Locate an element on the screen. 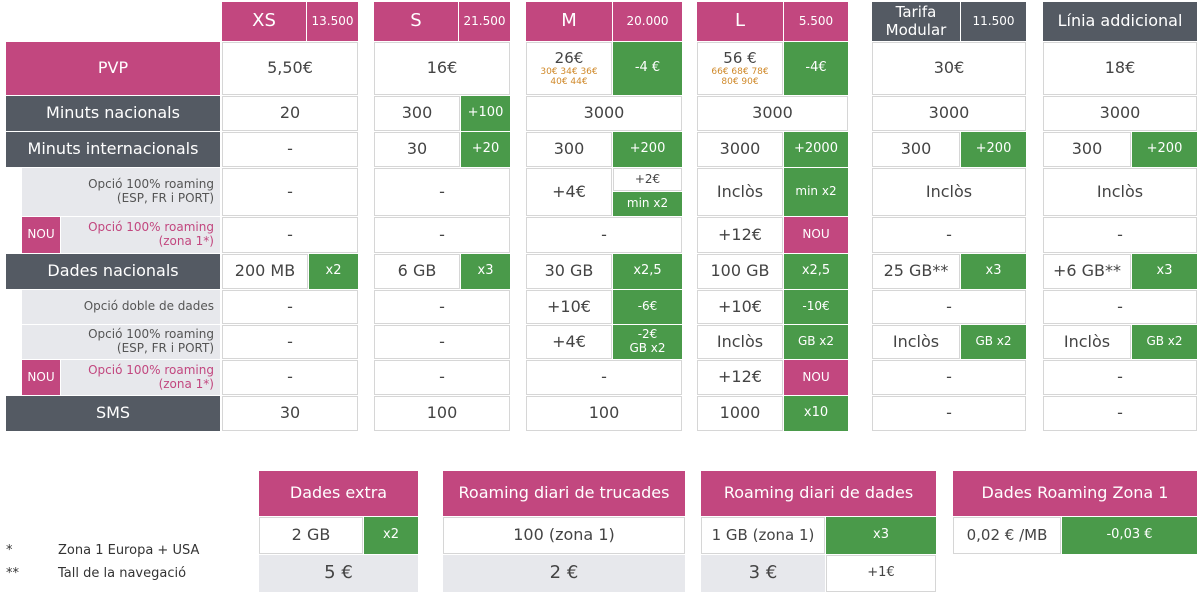 The image size is (1200, 592). dn-m: 30 GB is located at coordinates (569, 271).